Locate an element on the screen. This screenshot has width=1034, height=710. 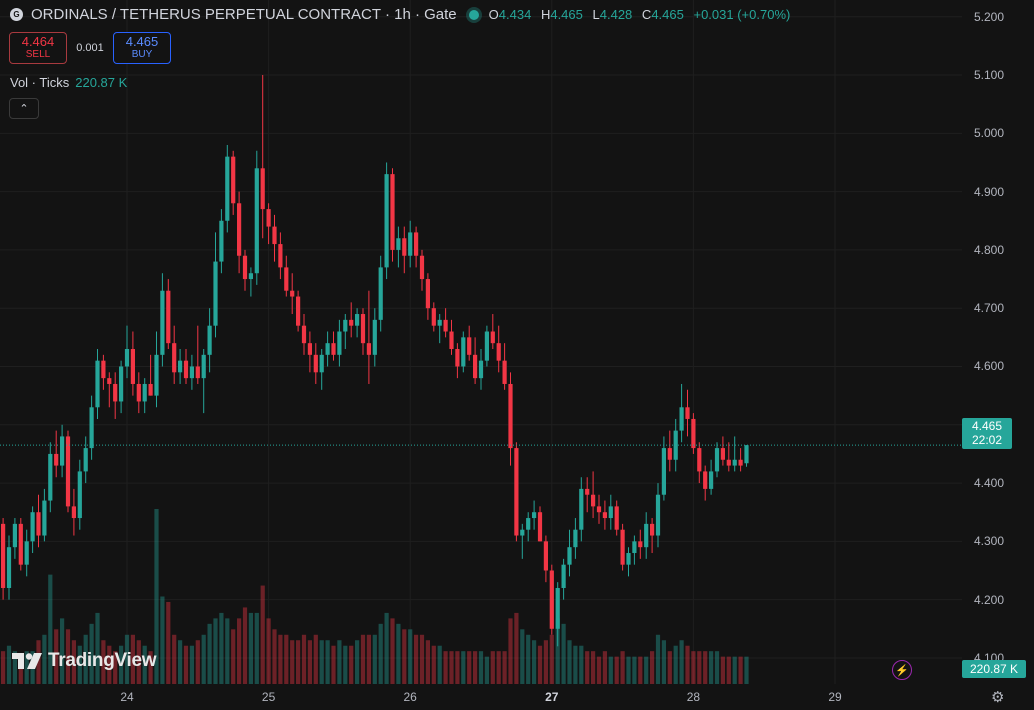
last-price-tag: 4.465 22:02 is located at coordinates (987, 433).